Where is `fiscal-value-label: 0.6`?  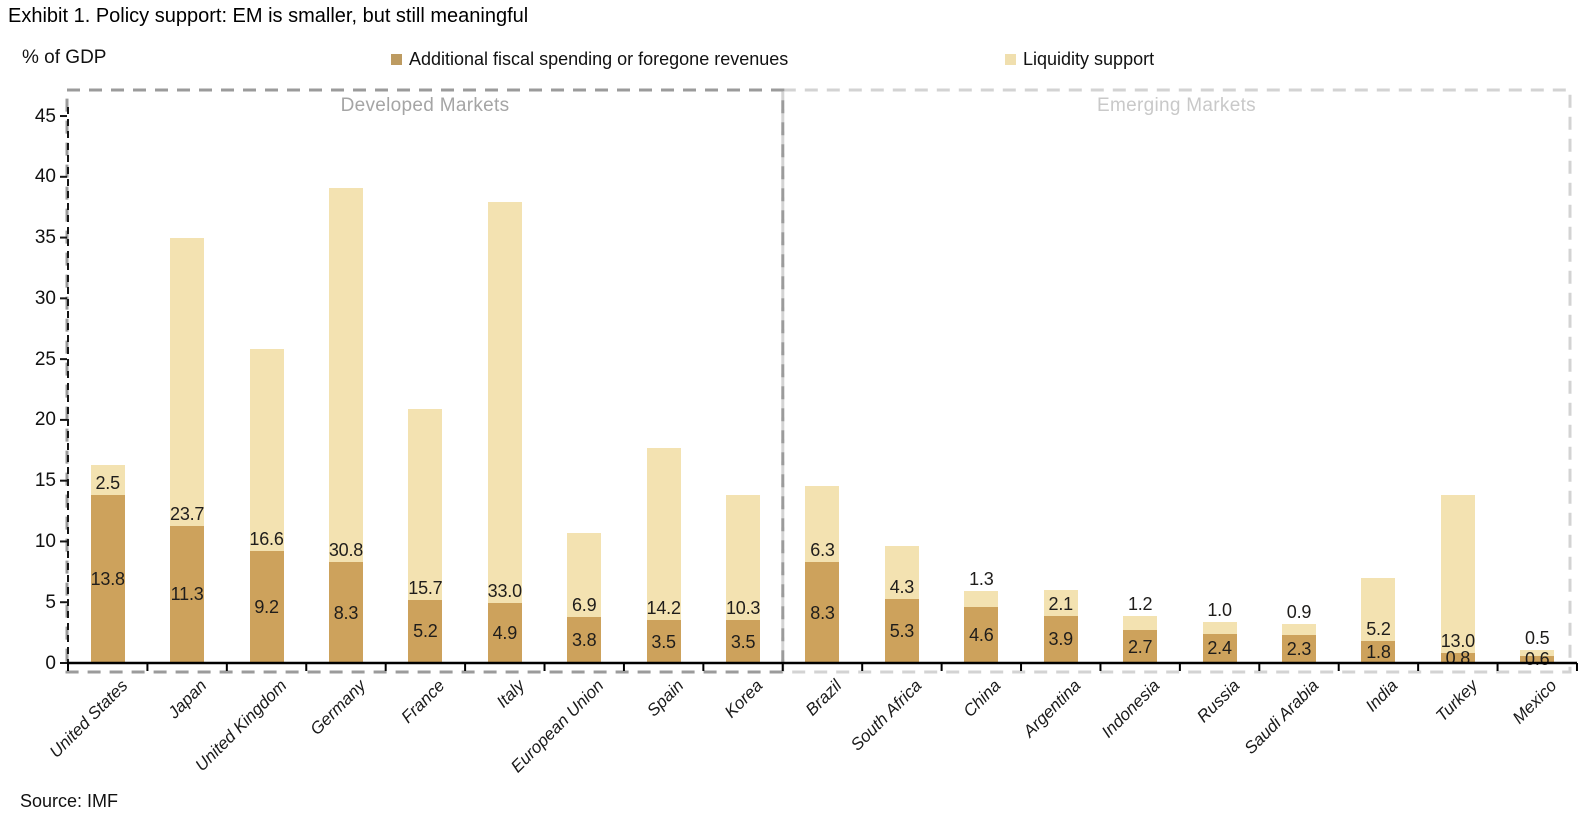
fiscal-value-label: 0.6 is located at coordinates (1537, 659).